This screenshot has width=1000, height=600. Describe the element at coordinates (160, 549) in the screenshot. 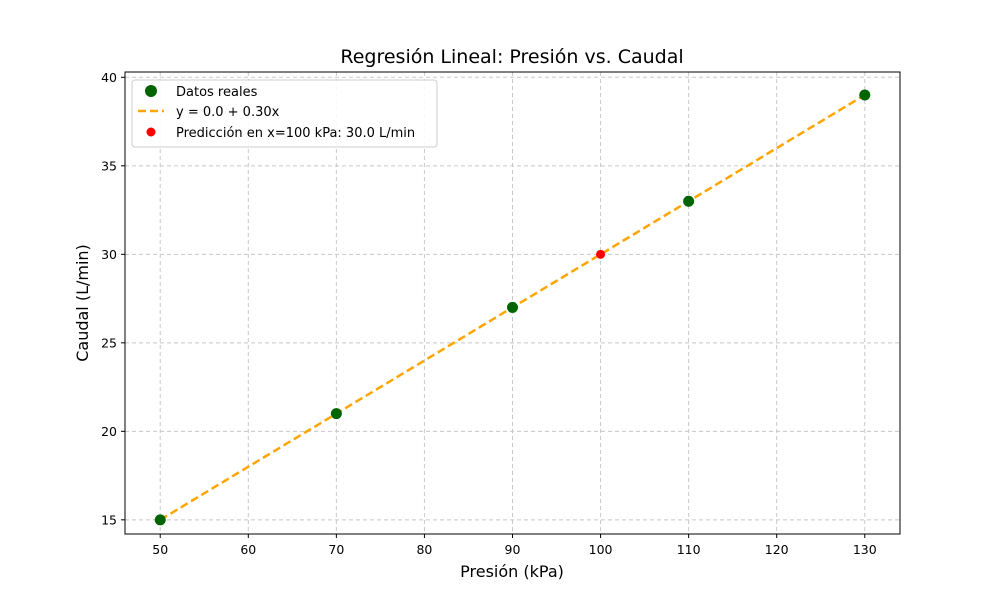

I see `x-tick-label-50: 50` at that location.